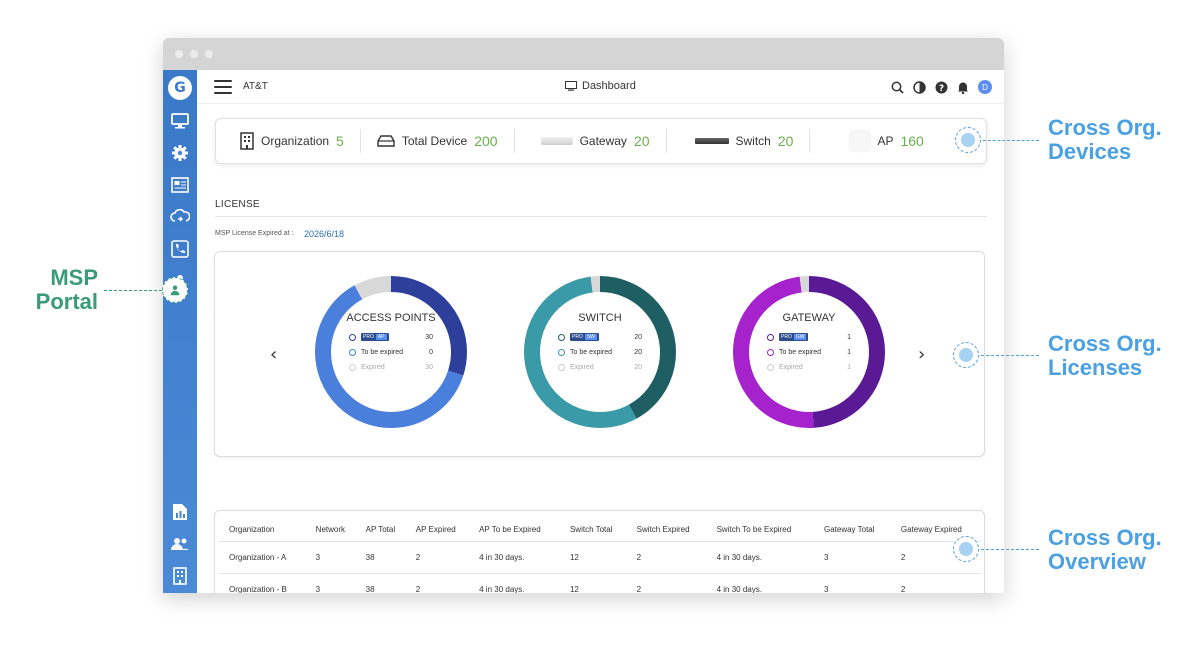 The width and height of the screenshot is (1200, 648). I want to click on org-name: AT&T, so click(255, 86).